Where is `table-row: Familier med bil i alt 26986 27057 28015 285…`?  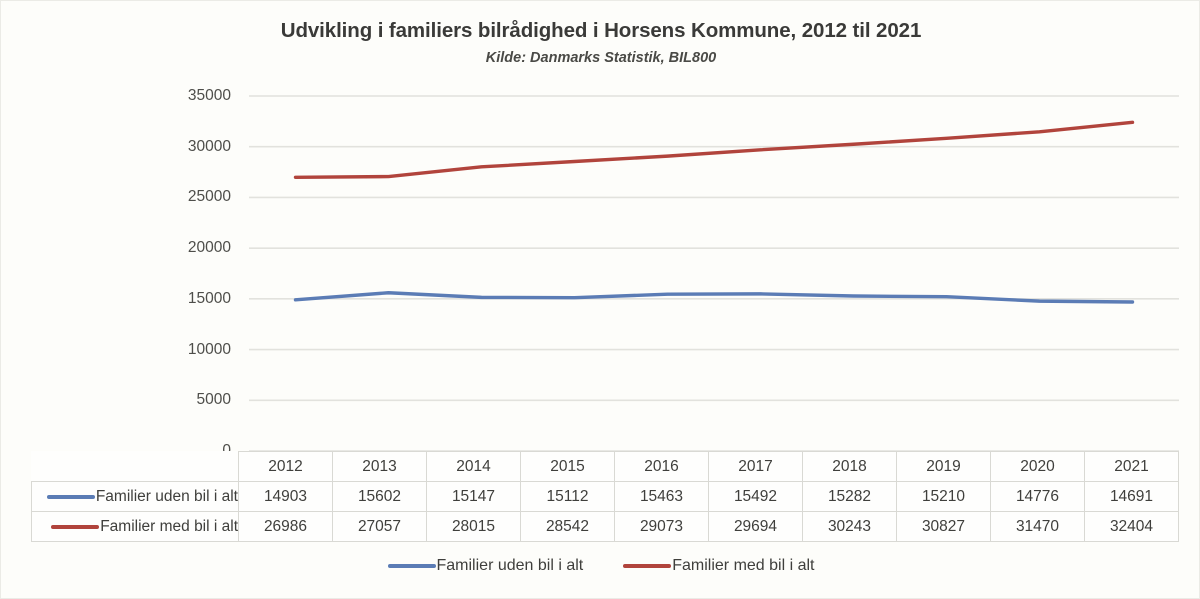 table-row: Familier med bil i alt 26986 27057 28015 285… is located at coordinates (605, 526).